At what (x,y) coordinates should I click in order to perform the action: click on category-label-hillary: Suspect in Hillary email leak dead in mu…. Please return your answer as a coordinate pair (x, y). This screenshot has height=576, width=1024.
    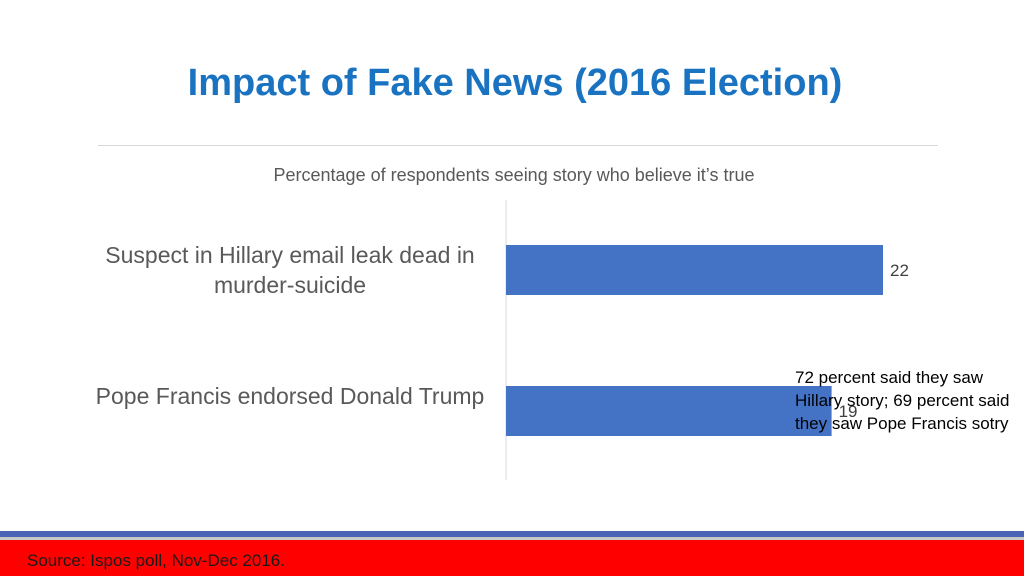
    Looking at the image, I should click on (290, 270).